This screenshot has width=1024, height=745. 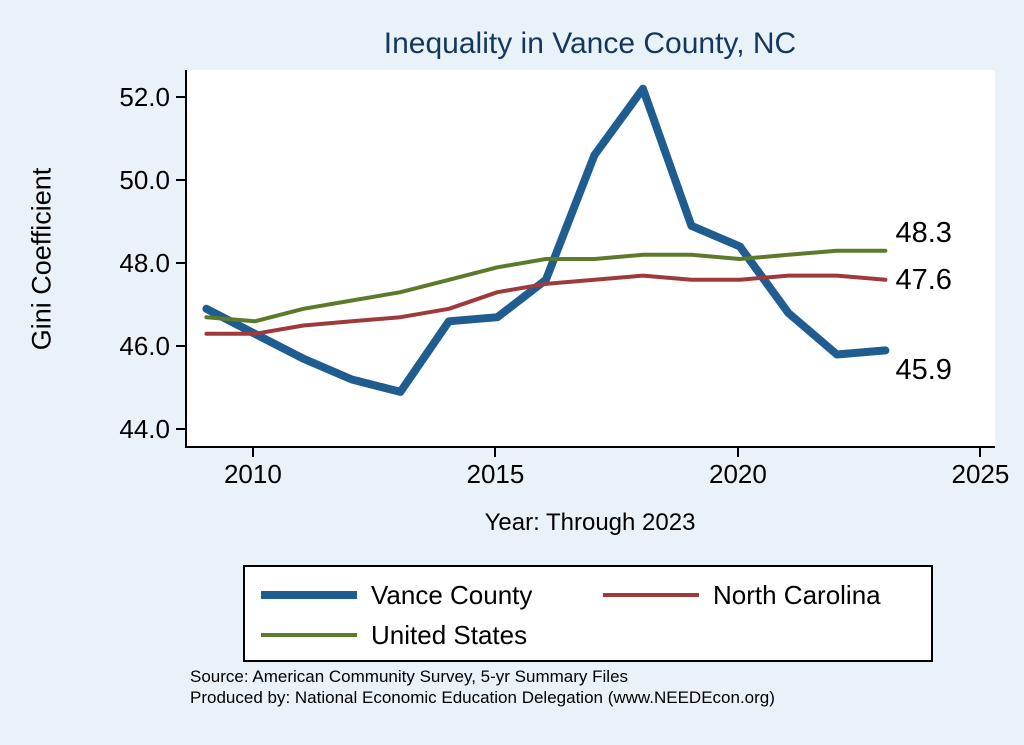 I want to click on legend-swatch-vance-county, so click(x=309, y=595).